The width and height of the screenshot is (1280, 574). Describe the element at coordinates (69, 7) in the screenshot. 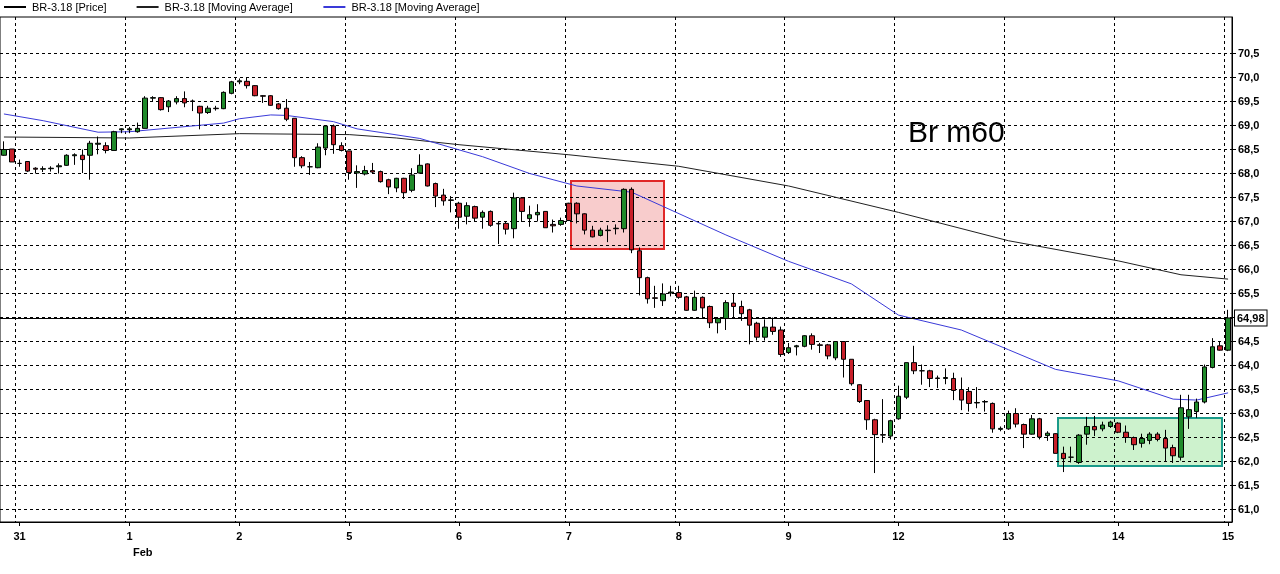

I see `legend-label: BR-3.18 [Price]` at that location.